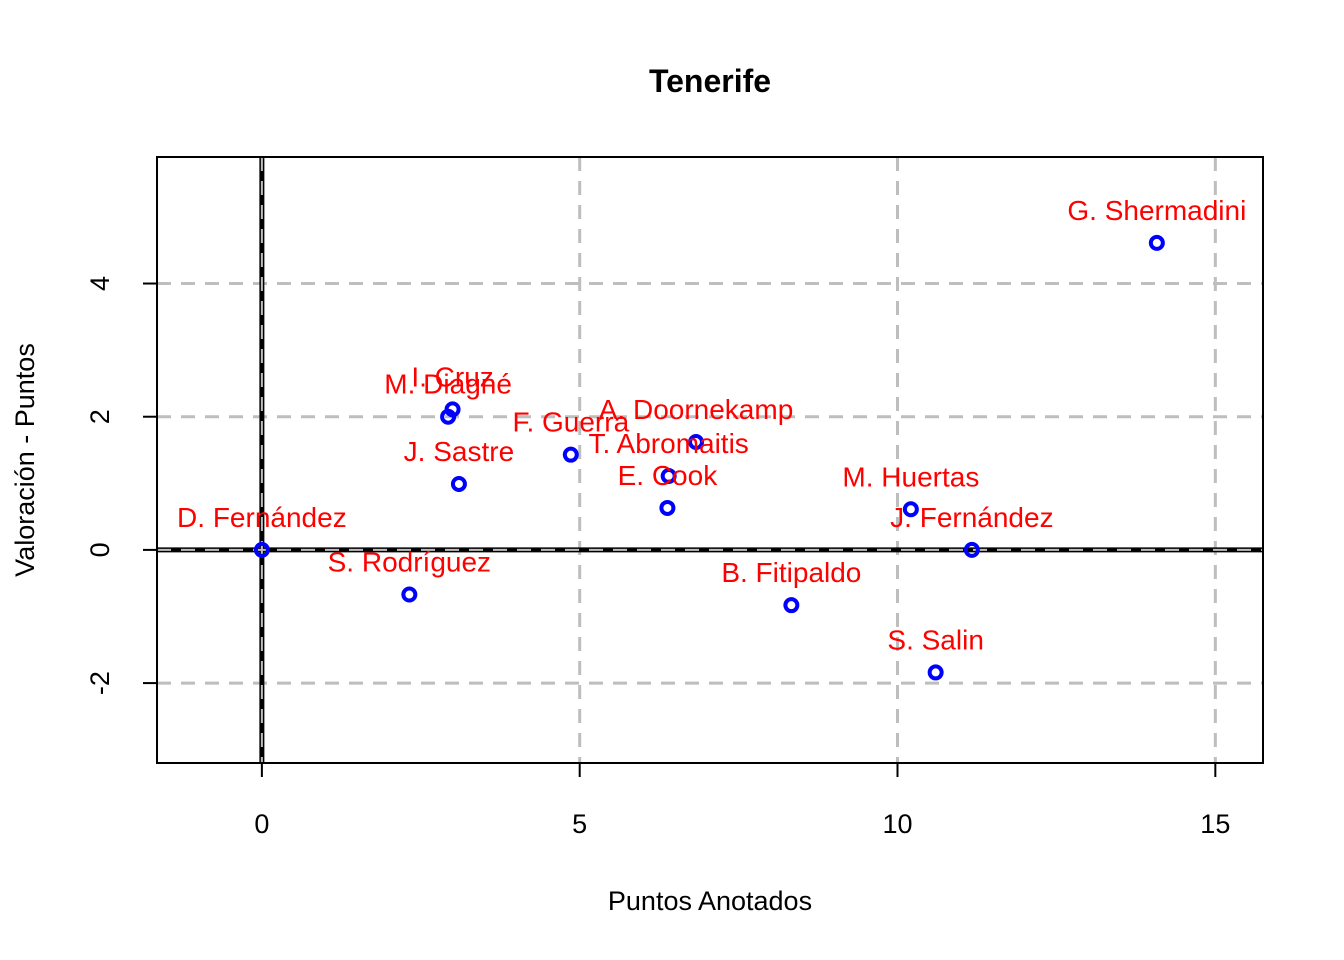 The width and height of the screenshot is (1344, 960). I want to click on x-tick-label: 5, so click(579, 824).